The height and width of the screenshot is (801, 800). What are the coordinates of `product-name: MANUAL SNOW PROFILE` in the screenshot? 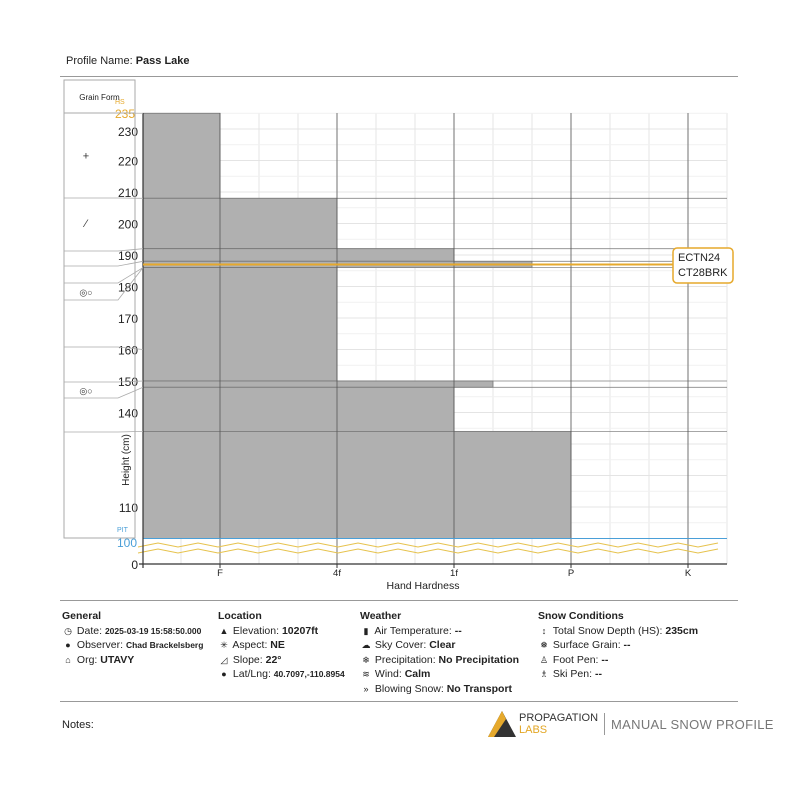 It's located at (692, 724).